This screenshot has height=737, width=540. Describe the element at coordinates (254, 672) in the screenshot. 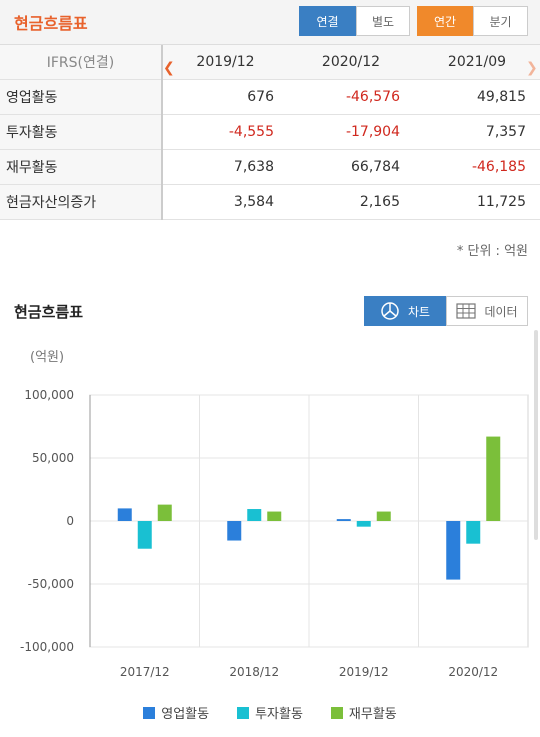

I see `x-tick-label: 2018/12` at that location.